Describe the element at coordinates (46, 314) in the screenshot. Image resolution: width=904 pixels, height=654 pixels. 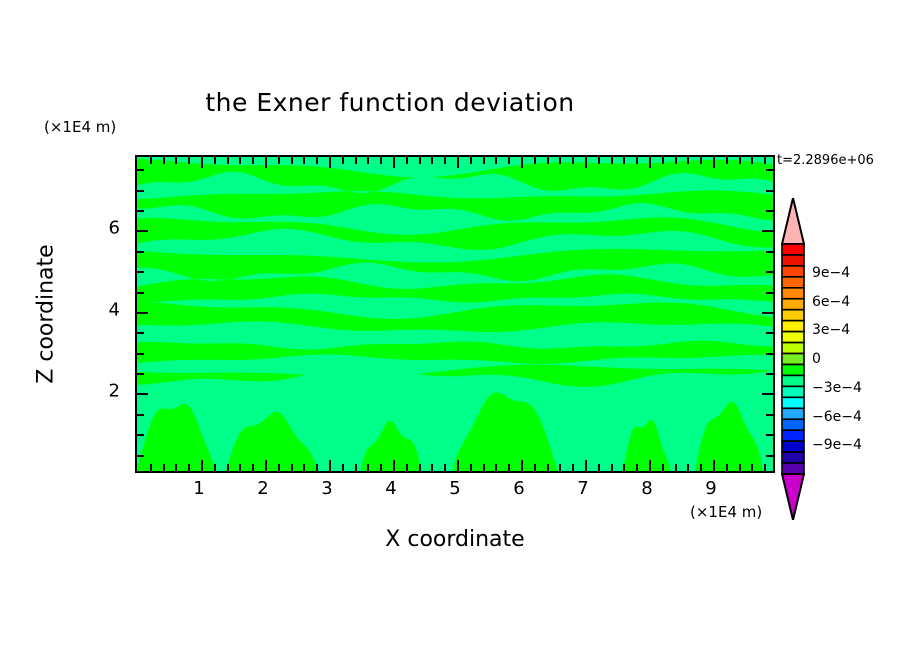
I see `y-axis-title: Z coordinate` at that location.